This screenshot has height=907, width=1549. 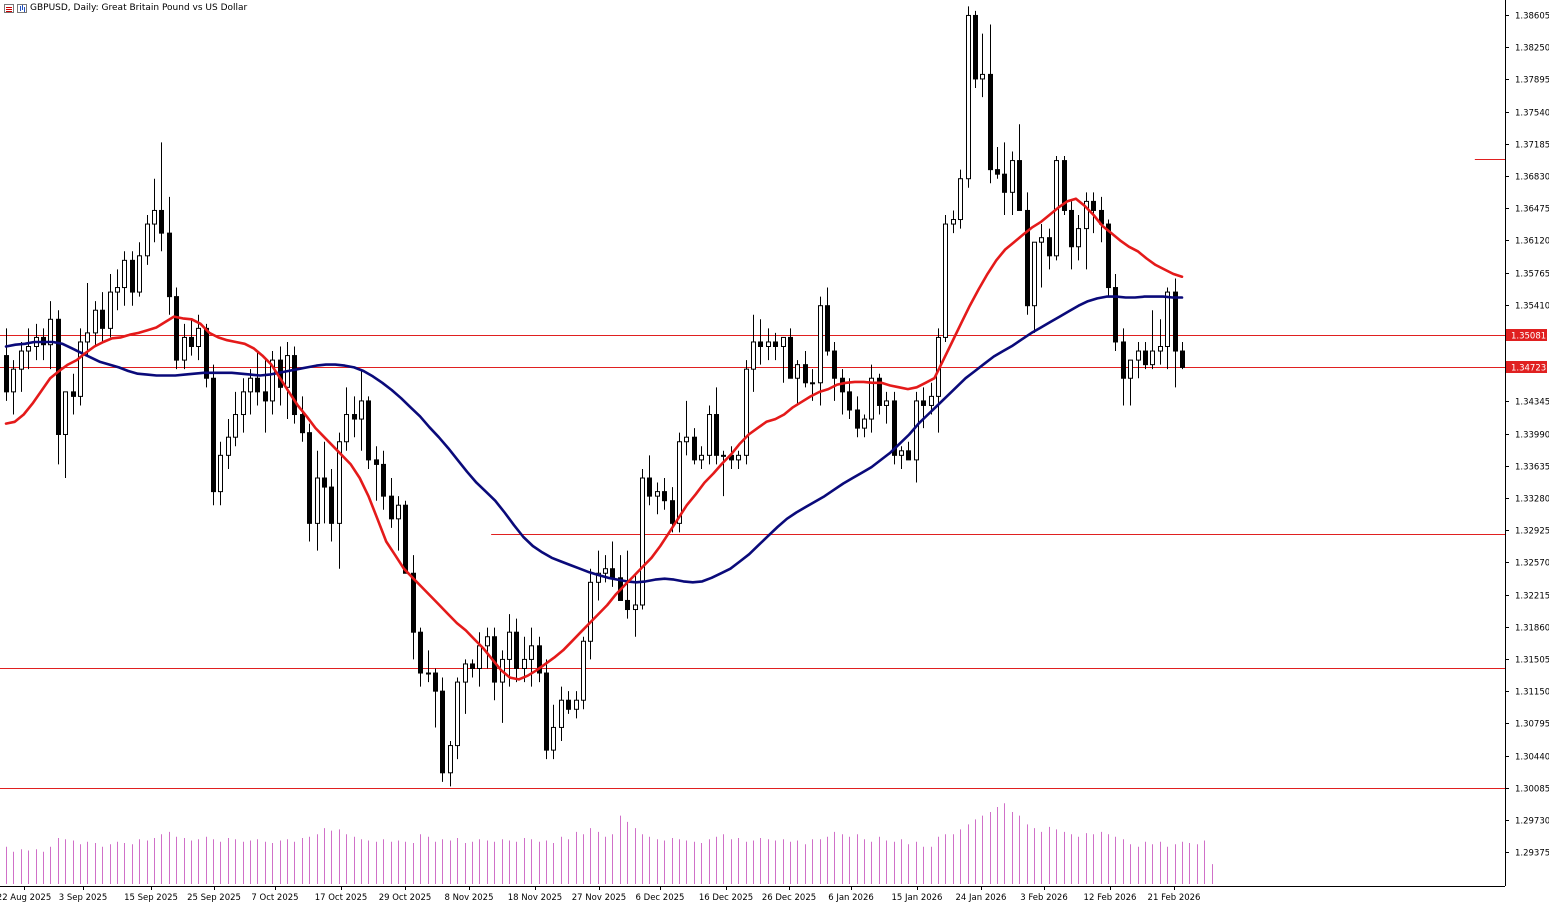 What do you see at coordinates (1532, 146) in the screenshot?
I see `y-tick-label: 1.37185` at bounding box center [1532, 146].